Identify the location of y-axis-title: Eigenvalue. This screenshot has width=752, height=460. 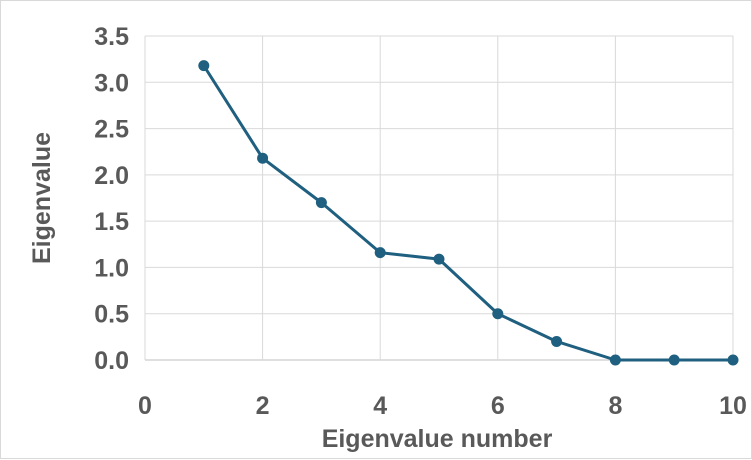
(42, 198).